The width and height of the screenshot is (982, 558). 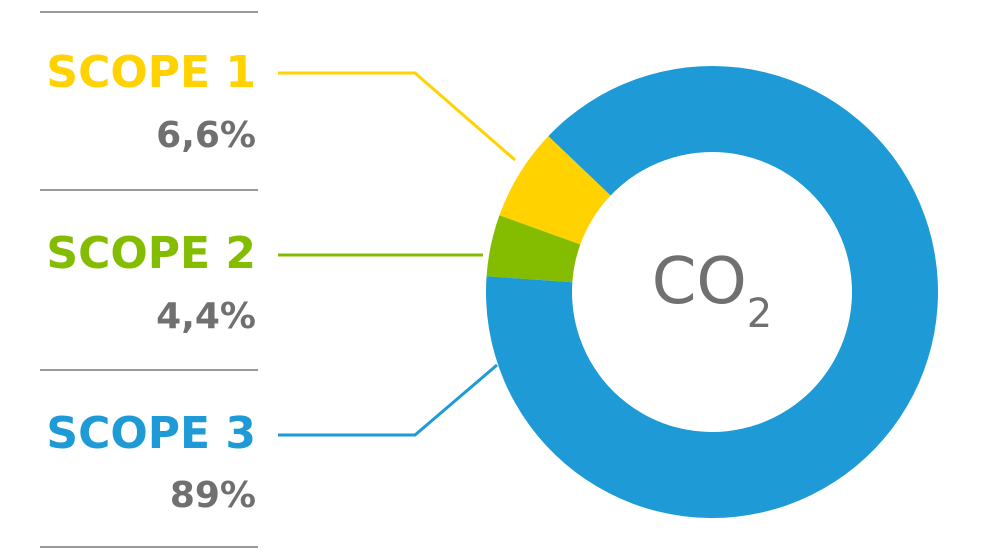 What do you see at coordinates (206, 135) in the screenshot?
I see `value-label: 6,6%` at bounding box center [206, 135].